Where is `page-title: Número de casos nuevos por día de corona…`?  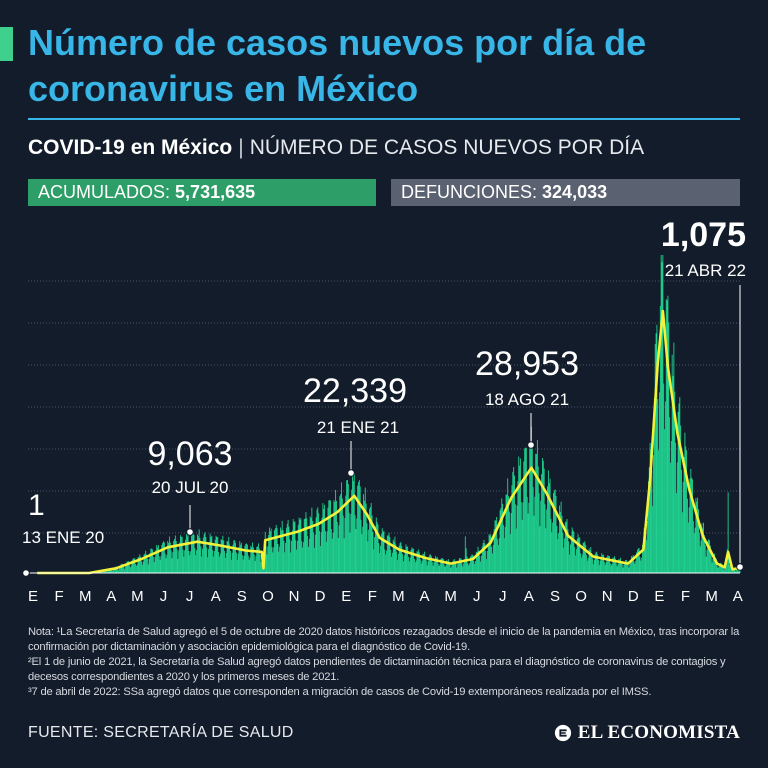
page-title: Número de casos nuevos por día de corona… is located at coordinates (337, 65).